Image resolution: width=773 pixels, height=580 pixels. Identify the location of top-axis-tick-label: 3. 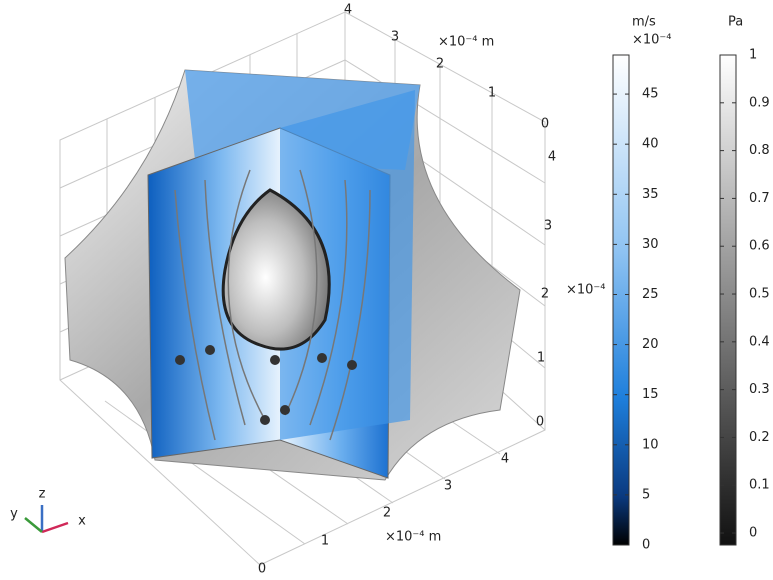
(395, 37).